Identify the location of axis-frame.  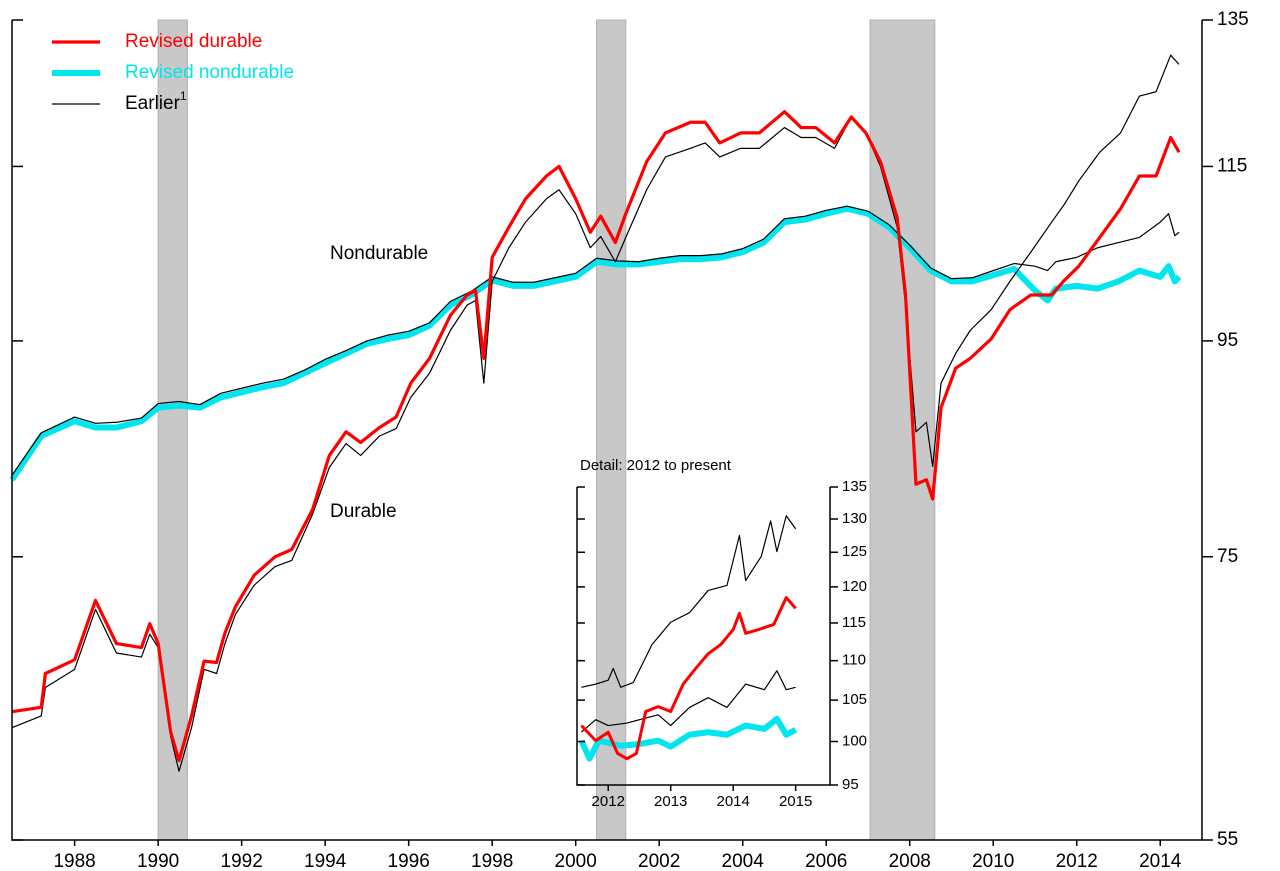
(703, 636).